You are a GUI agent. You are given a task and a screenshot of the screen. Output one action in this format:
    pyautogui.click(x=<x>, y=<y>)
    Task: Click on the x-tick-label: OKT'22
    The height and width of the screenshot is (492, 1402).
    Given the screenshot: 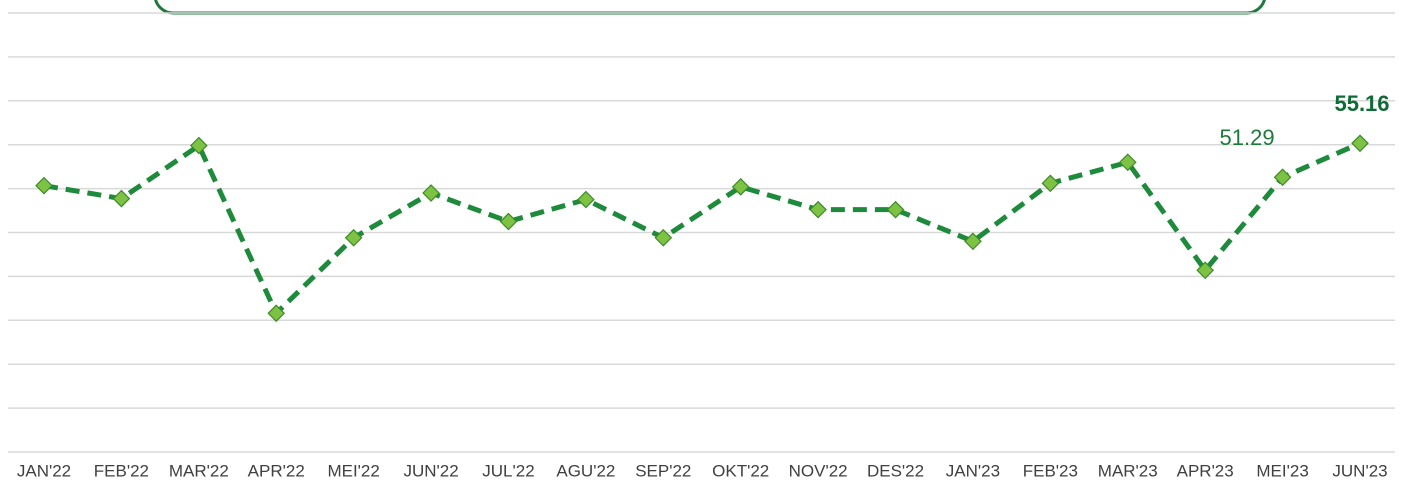 What is the action you would take?
    pyautogui.click(x=740, y=470)
    